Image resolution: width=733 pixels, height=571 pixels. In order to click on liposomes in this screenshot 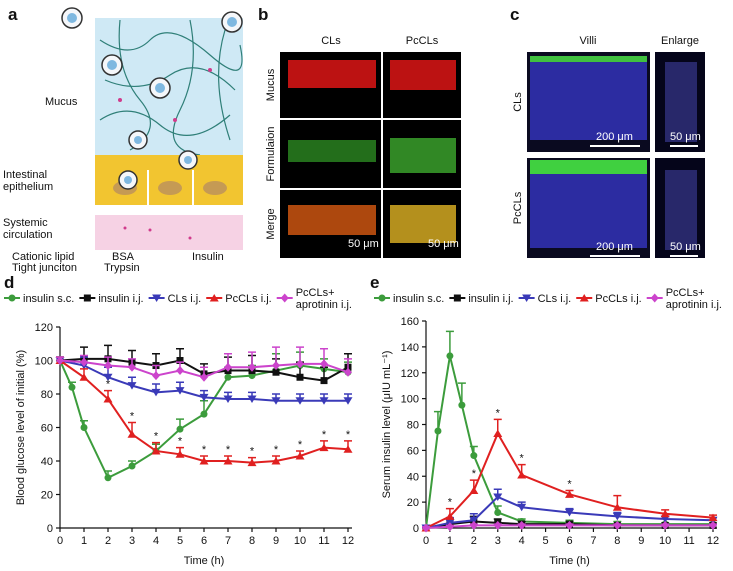, I will do `click(152, 98)`.